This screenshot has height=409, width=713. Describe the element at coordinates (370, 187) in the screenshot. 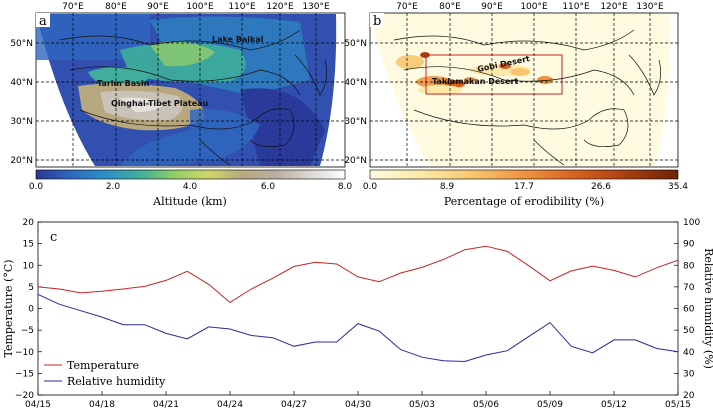

I see `panel-b-colorbar-tick: 0.0` at that location.